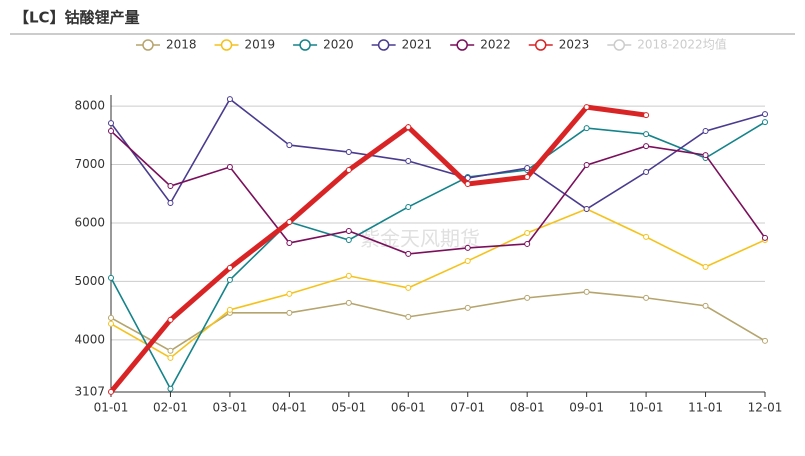  I want to click on legend-label: 2019, so click(260, 45).